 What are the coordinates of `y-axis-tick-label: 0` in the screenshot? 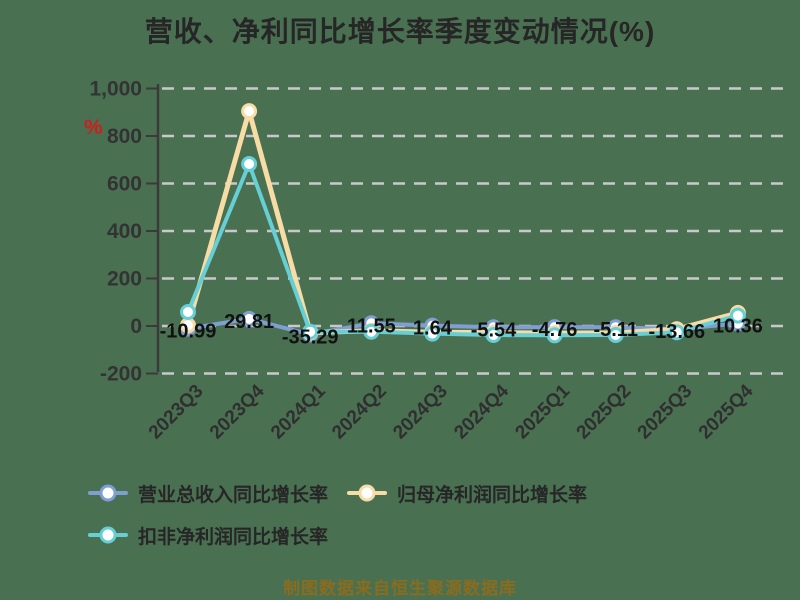 It's located at (136, 326).